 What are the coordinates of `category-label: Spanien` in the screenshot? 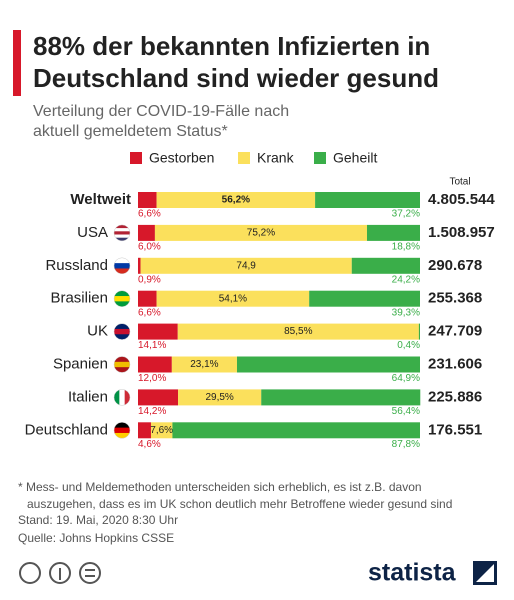 It's located at (80, 363).